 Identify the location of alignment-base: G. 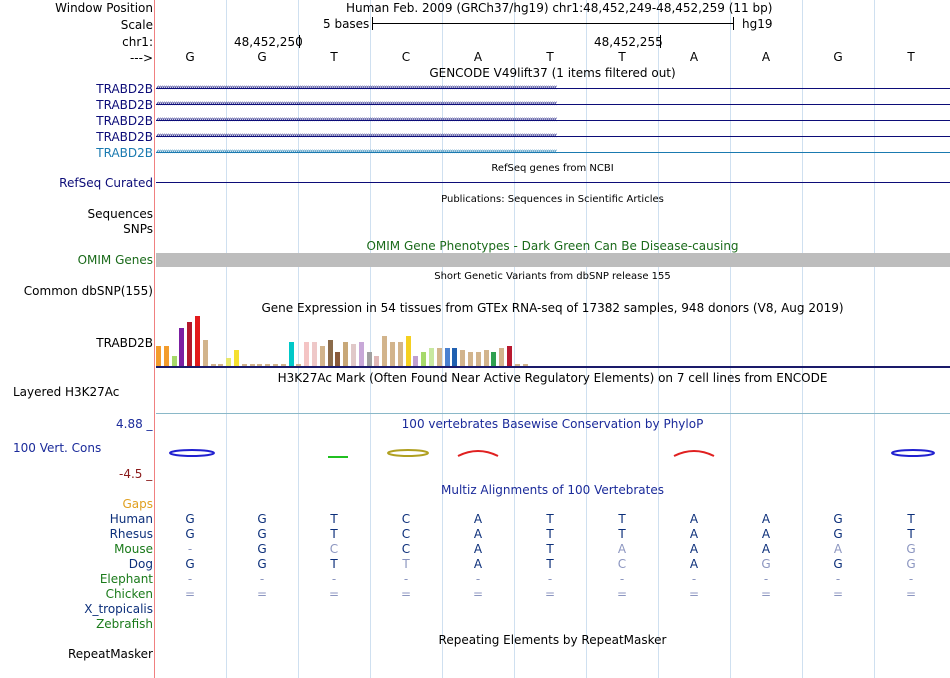
(911, 564).